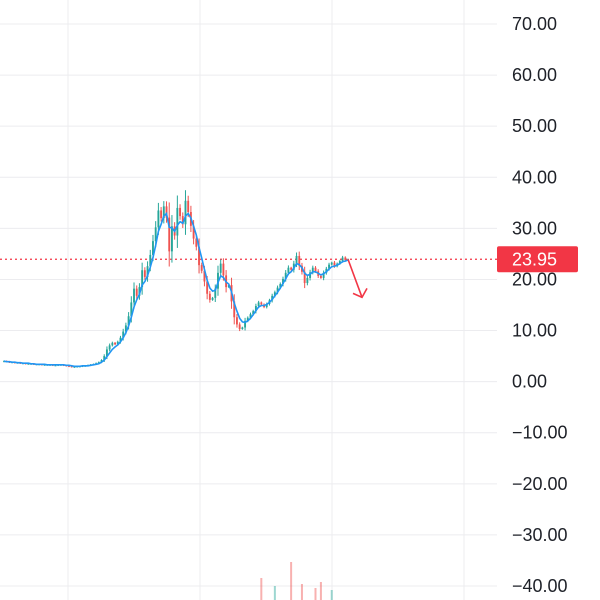 The image size is (600, 600). I want to click on forecast-arrow, so click(357, 278).